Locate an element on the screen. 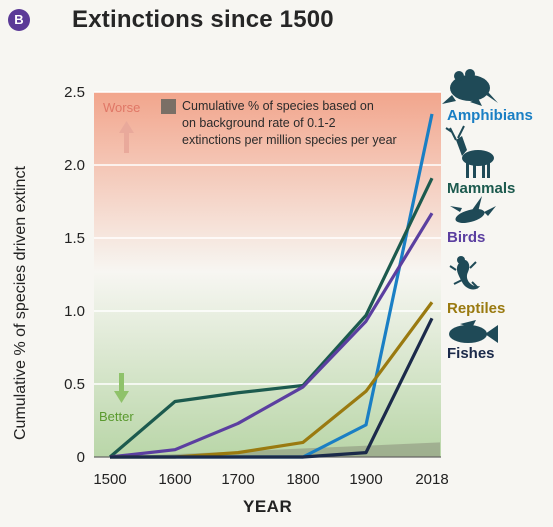  better-arrow-icon is located at coordinates (121, 388).